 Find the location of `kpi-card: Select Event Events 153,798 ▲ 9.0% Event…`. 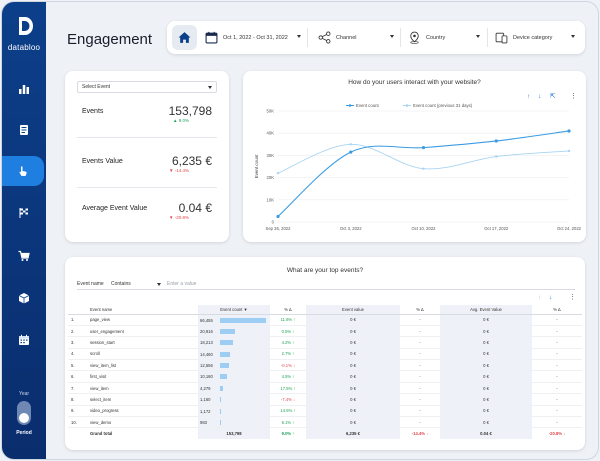

kpi-card: Select Event Events 153,798 ▲ 9.0% Event… is located at coordinates (147, 156).